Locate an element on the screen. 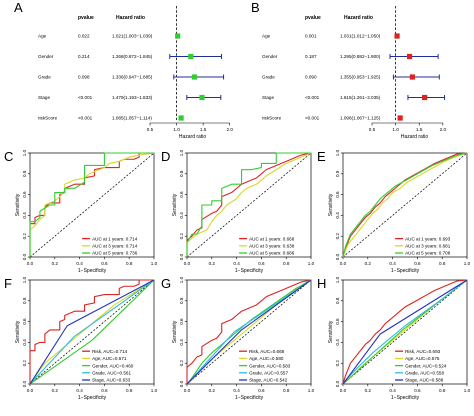  row-pvalue: 0.098 is located at coordinates (84, 77).